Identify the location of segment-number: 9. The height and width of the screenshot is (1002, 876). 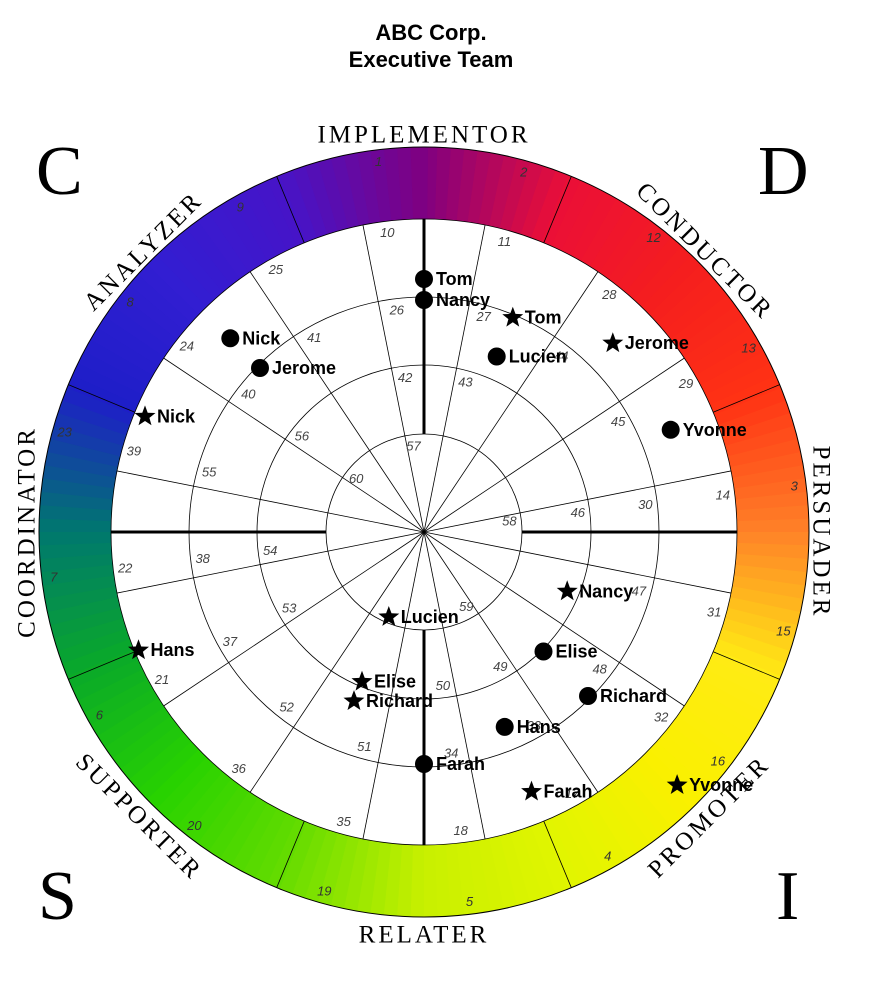
(240, 206).